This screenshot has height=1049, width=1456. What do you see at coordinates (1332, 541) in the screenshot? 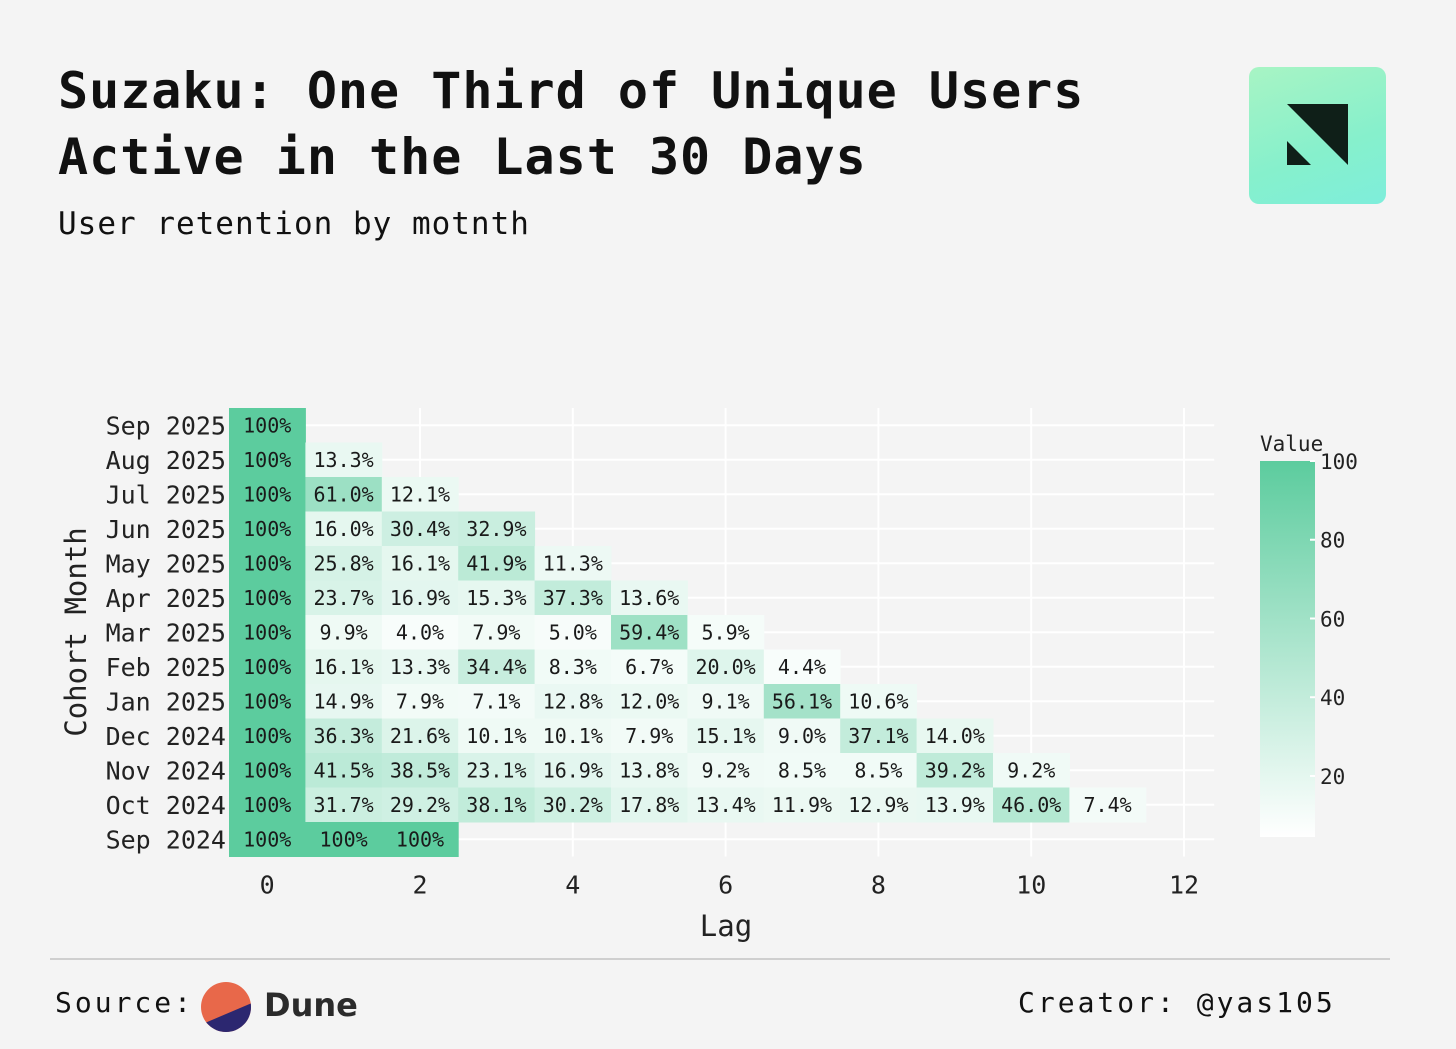
I see `legend-tick-label: 80` at bounding box center [1332, 541].